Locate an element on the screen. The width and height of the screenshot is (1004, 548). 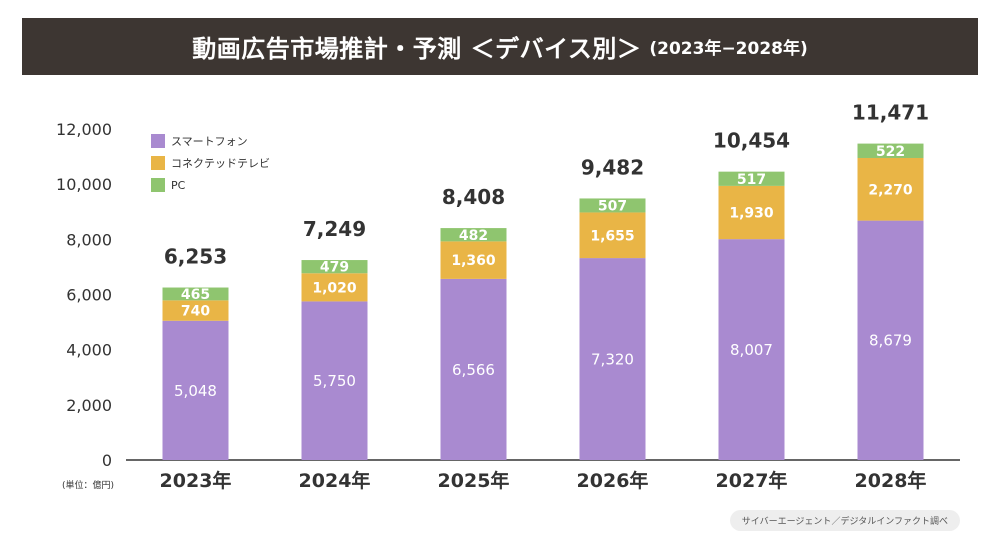
bar-total-label: 9,482 is located at coordinates (612, 167).